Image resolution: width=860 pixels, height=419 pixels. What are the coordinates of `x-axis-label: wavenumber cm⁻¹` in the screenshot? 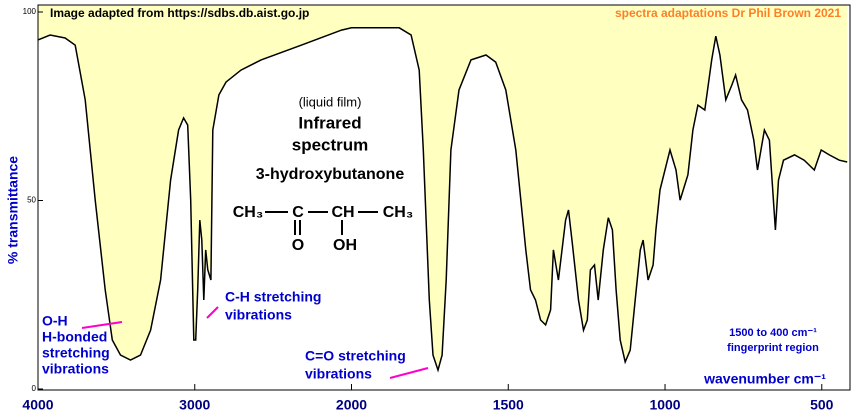 It's located at (764, 379).